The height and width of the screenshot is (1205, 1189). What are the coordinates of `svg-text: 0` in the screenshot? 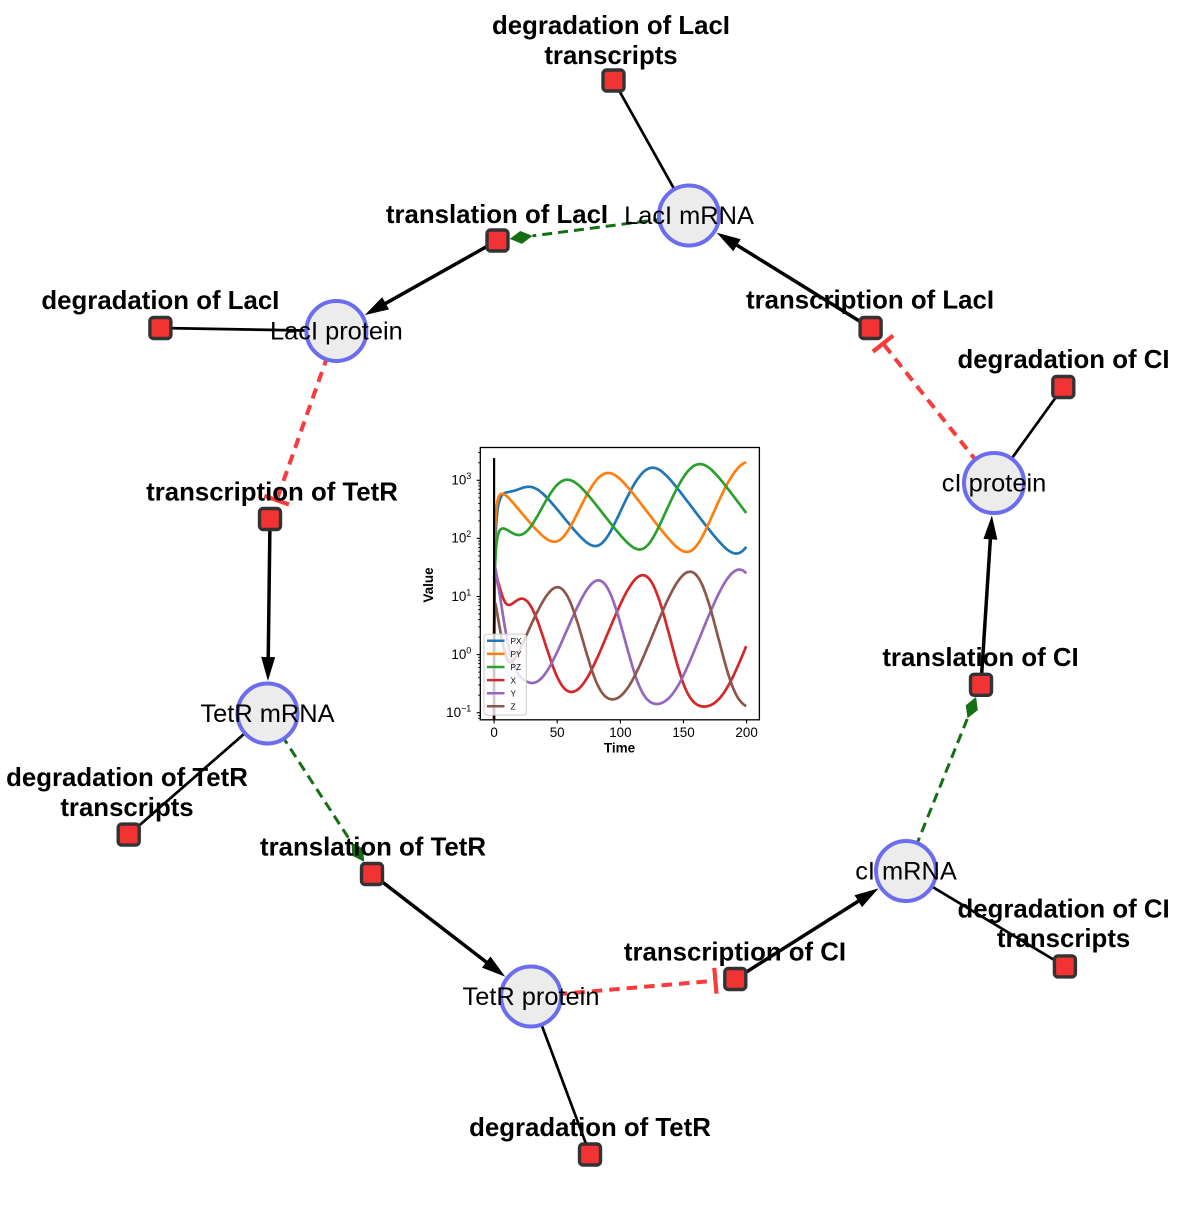 It's located at (493, 732).